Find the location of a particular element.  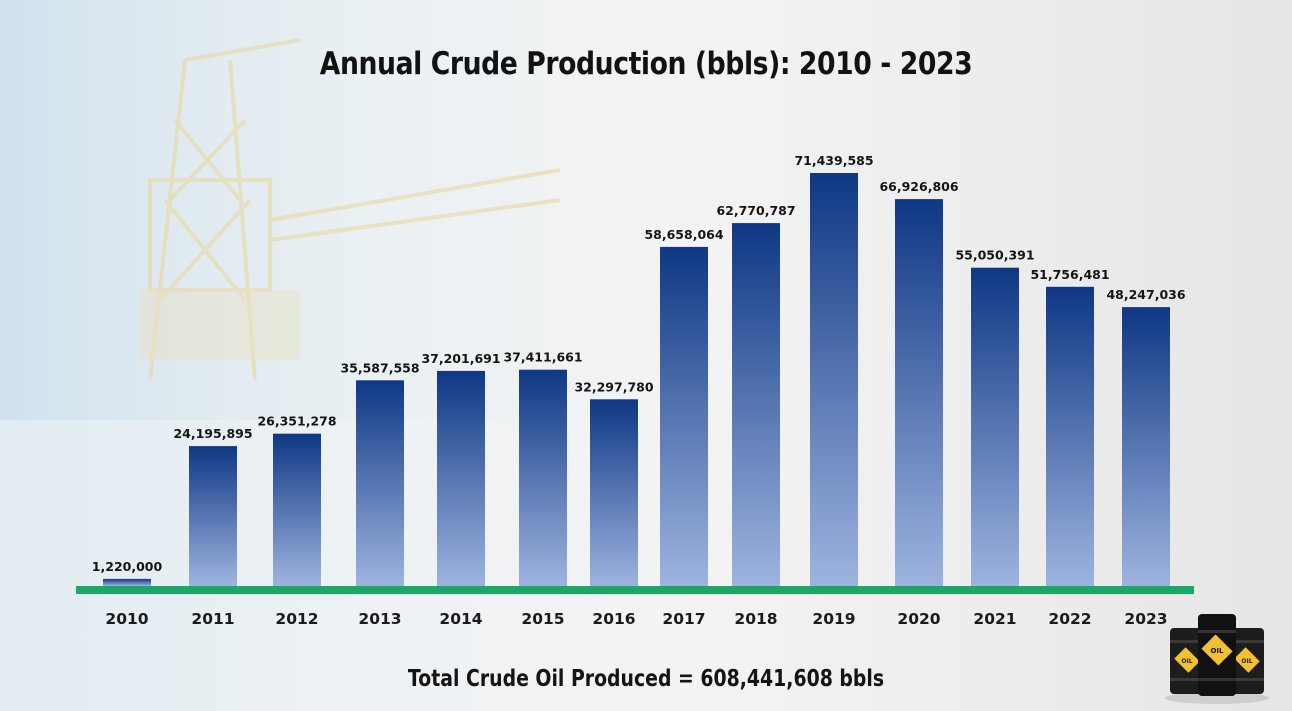

x-tick-label-2013: 2013 is located at coordinates (379, 619).